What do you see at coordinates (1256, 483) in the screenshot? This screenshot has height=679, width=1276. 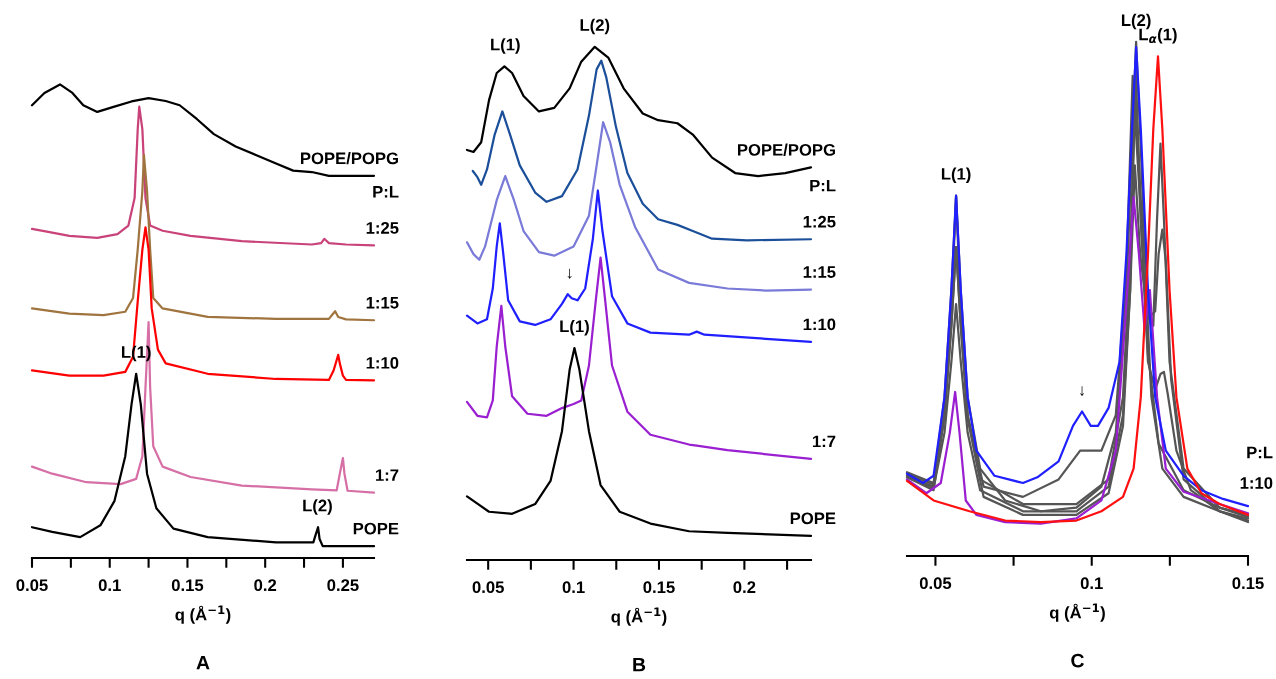 I see `annotation: 1:10` at bounding box center [1256, 483].